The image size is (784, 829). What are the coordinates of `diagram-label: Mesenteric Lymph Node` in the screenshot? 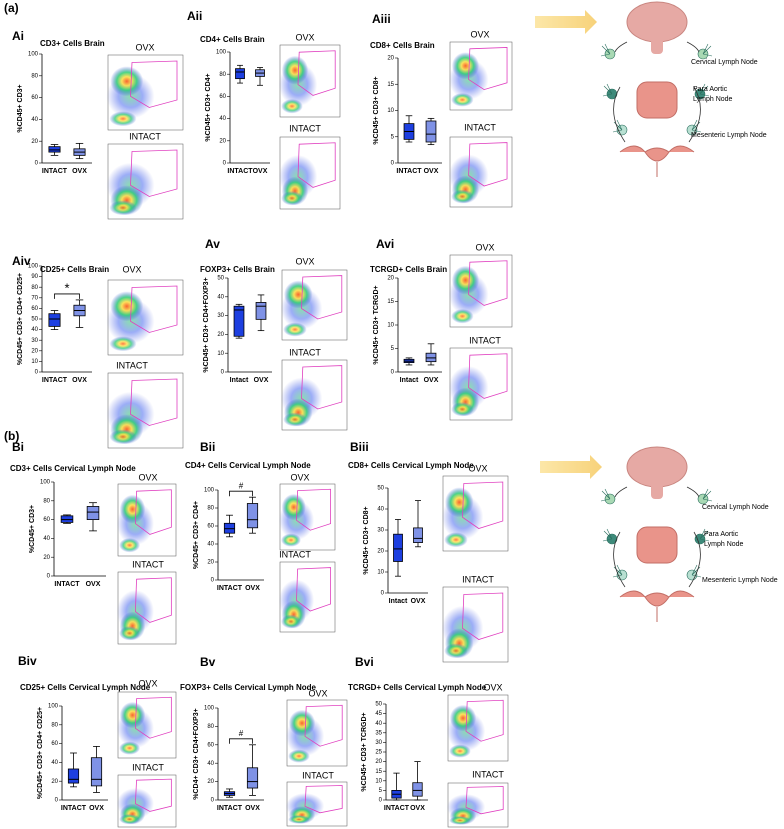 It's located at (740, 580).